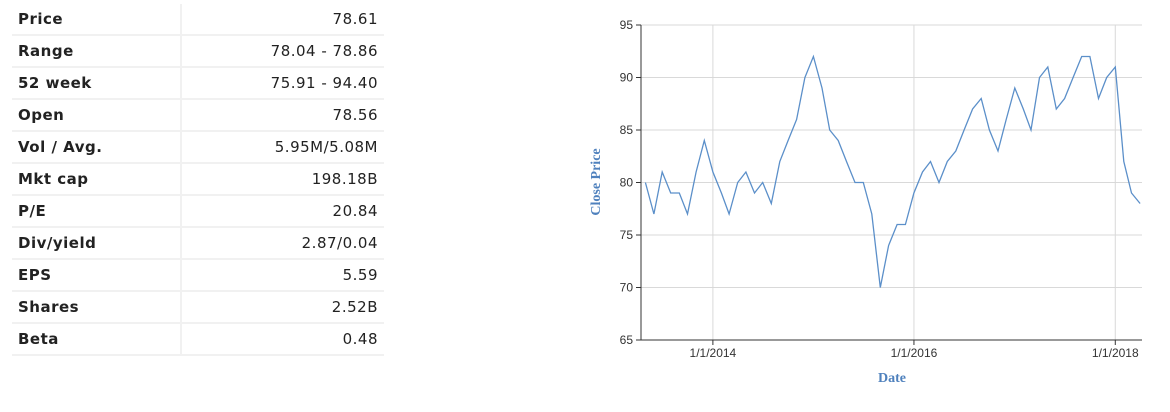 The width and height of the screenshot is (1170, 412). Describe the element at coordinates (627, 78) in the screenshot. I see `y-tick-label: 90` at that location.